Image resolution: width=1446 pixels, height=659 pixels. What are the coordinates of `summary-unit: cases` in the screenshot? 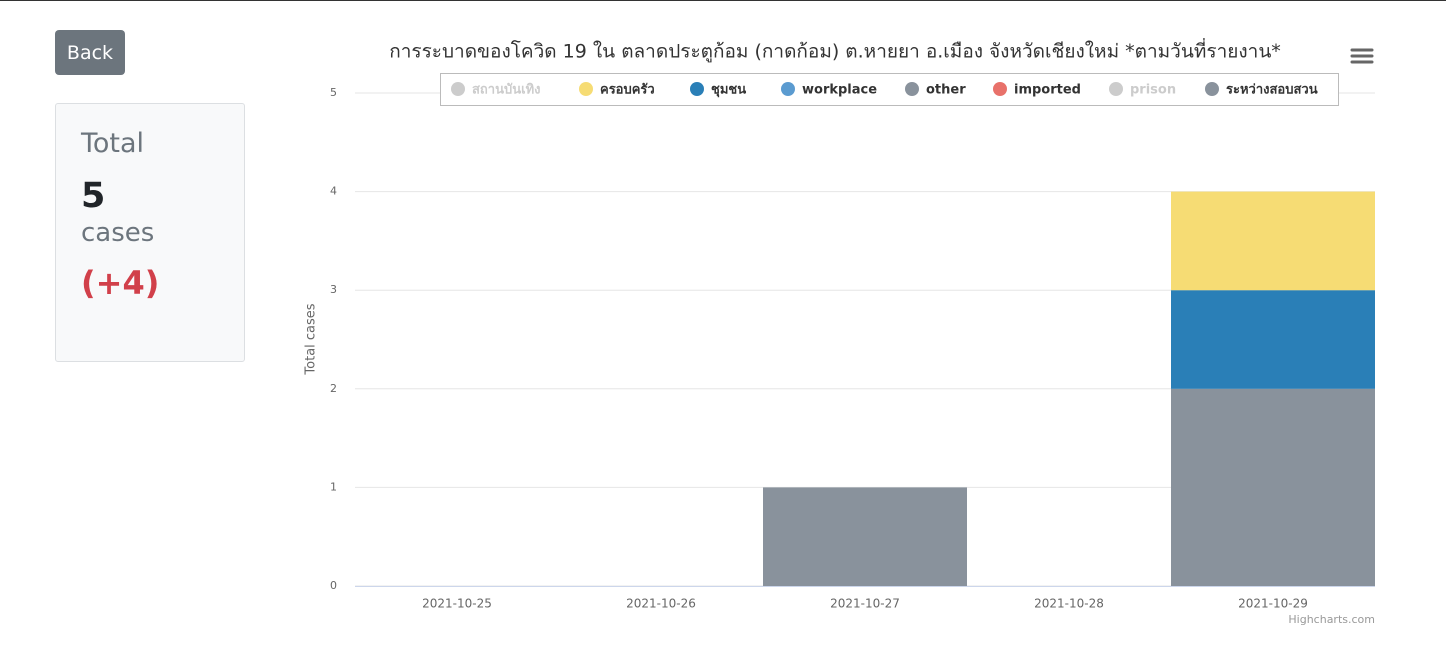 It's located at (118, 233).